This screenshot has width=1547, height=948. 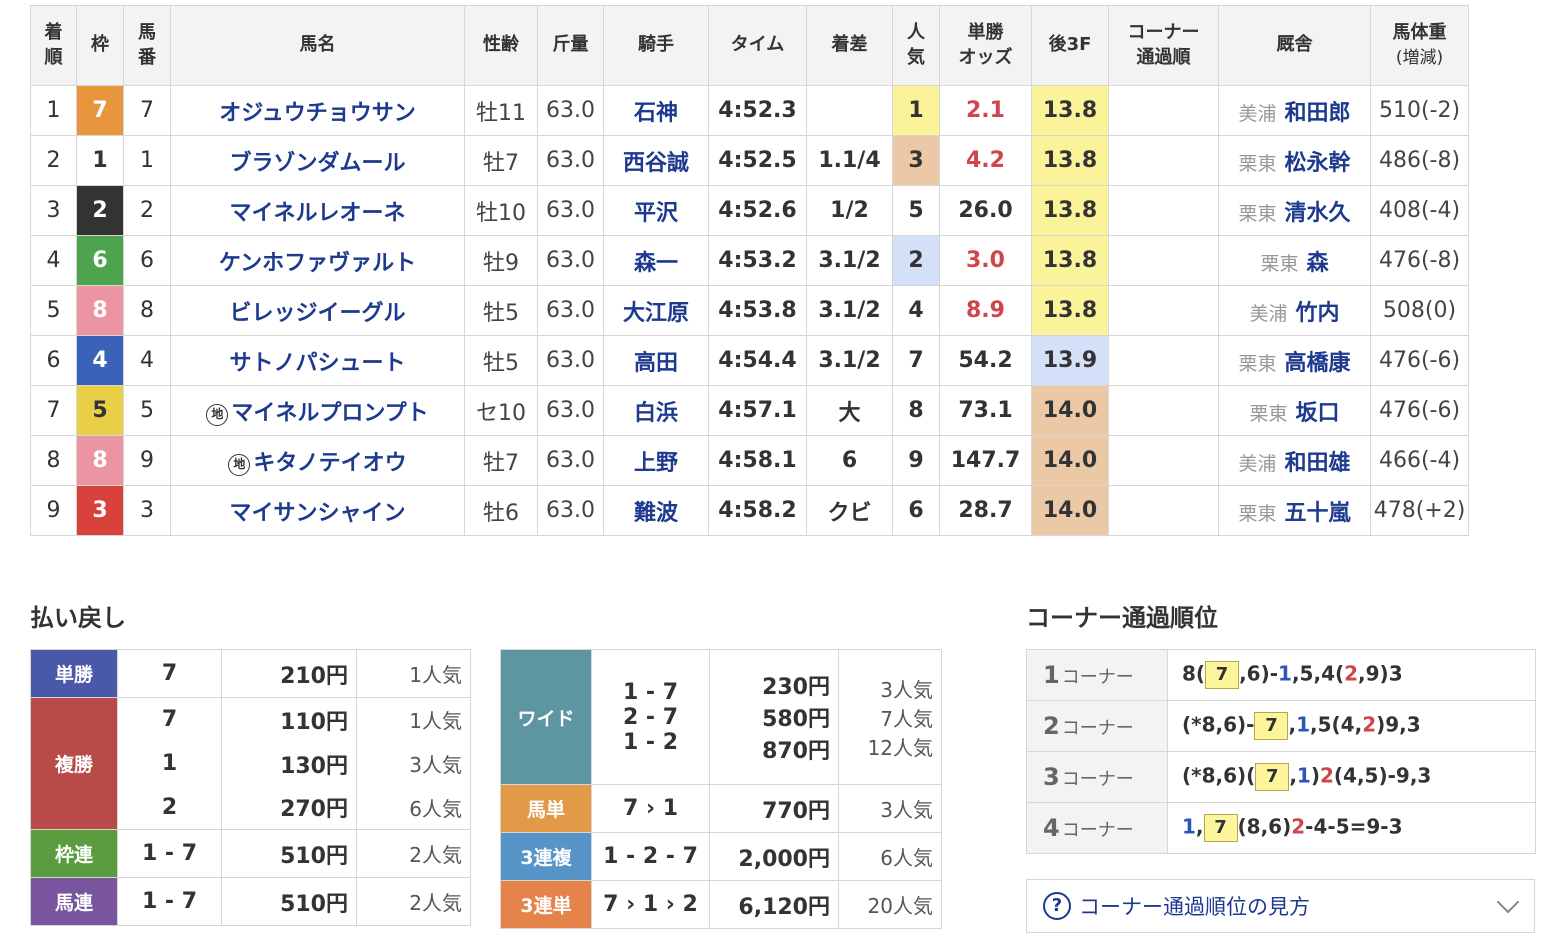 I want to click on trainer-link: 清水久, so click(x=1317, y=213).